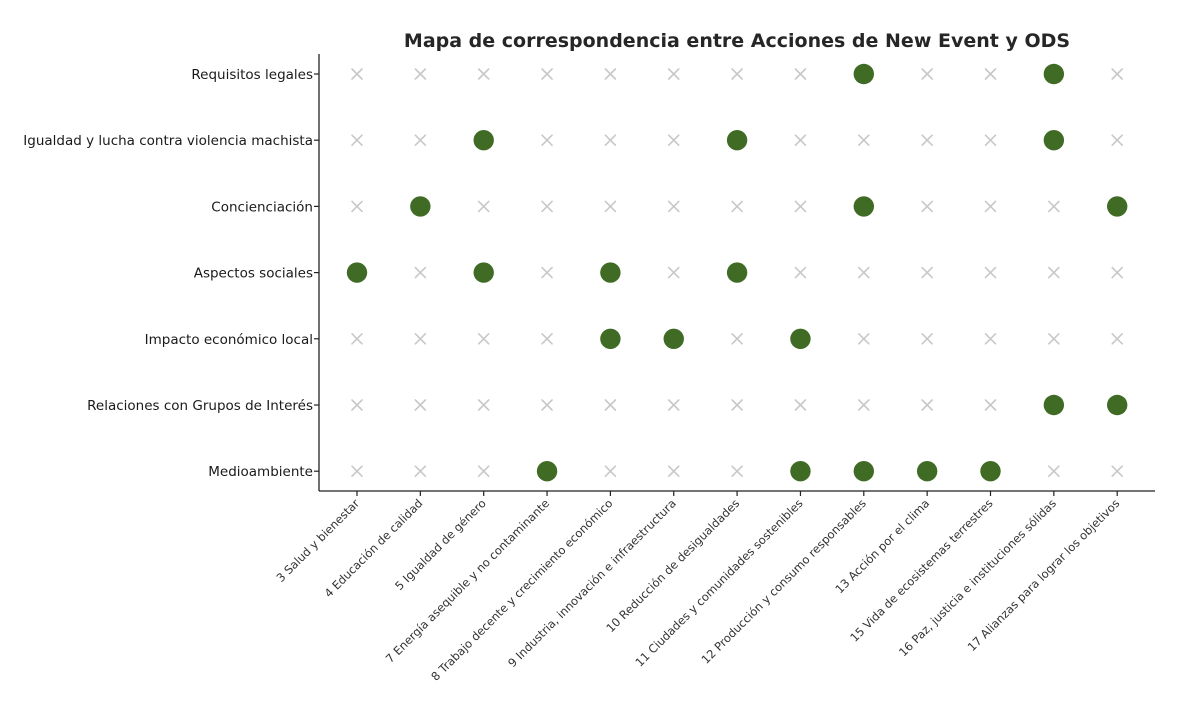 The image size is (1191, 702). Describe the element at coordinates (200, 406) in the screenshot. I see `y-tick-label: Relaciones con Grupos de Interés` at that location.